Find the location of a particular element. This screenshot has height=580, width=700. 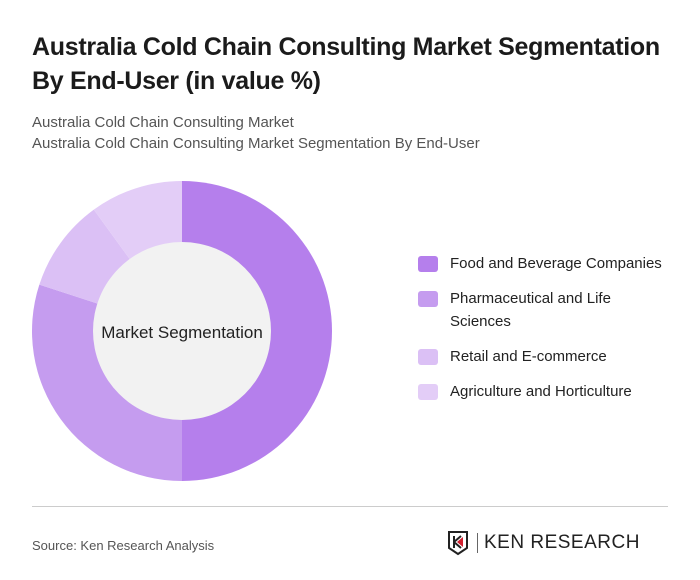

legend-label: Food and Beverage Companies is located at coordinates (556, 263).